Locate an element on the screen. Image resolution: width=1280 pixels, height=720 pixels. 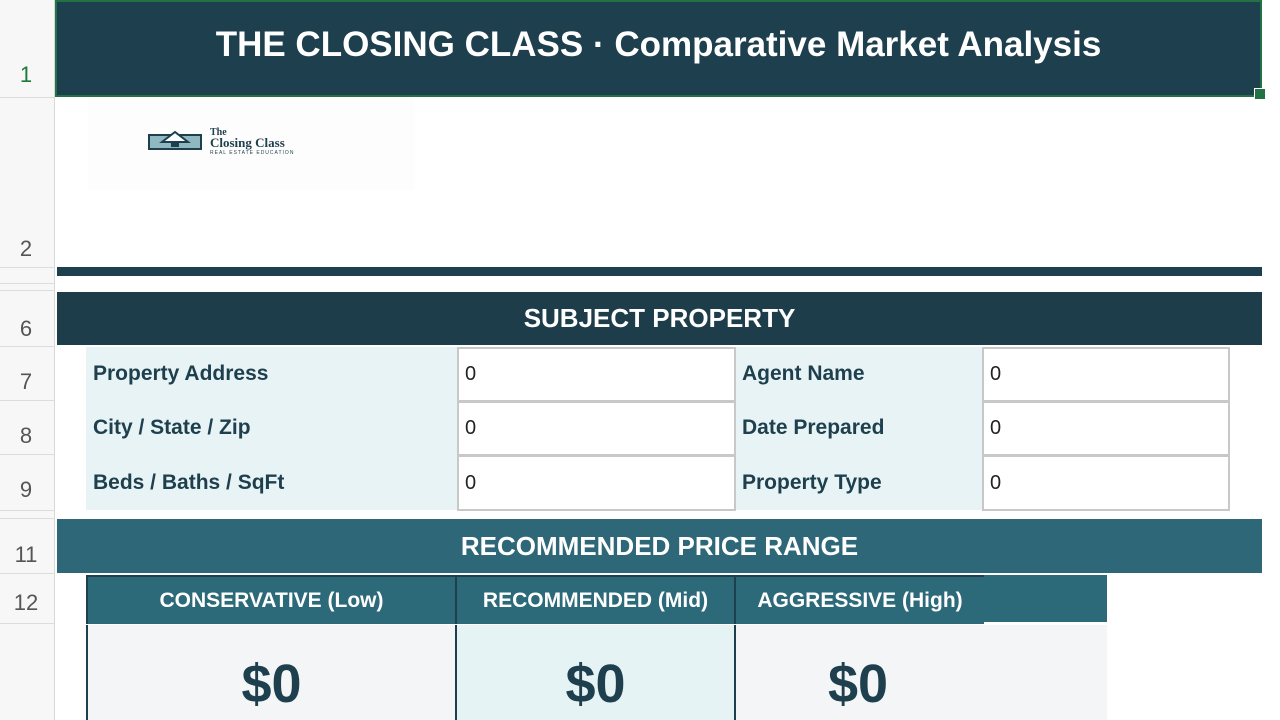
subject-property-header: SUBJECT PROPERTY is located at coordinates (659, 318).